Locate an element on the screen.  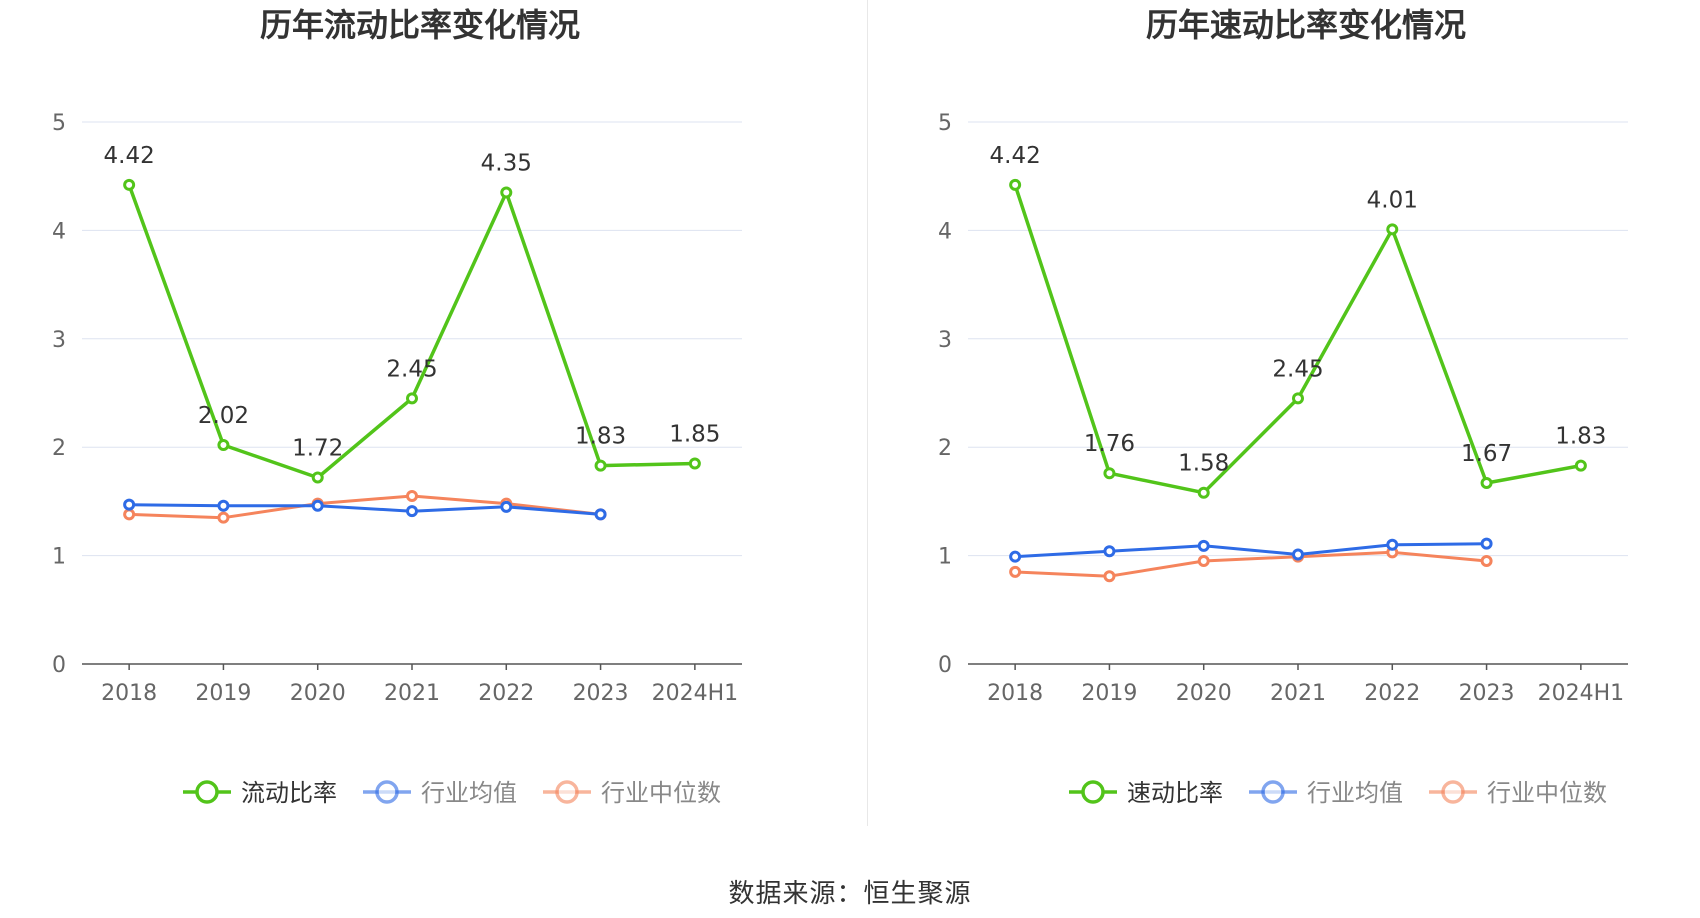
data-source-note: 数据来源：恒生聚源 is located at coordinates (850, 894).